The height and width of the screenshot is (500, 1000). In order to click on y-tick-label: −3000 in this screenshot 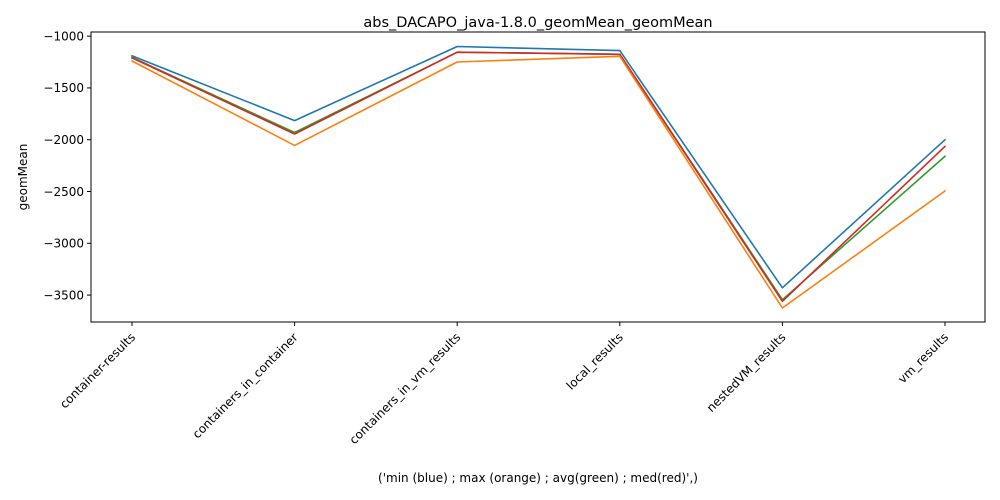, I will do `click(63, 244)`.